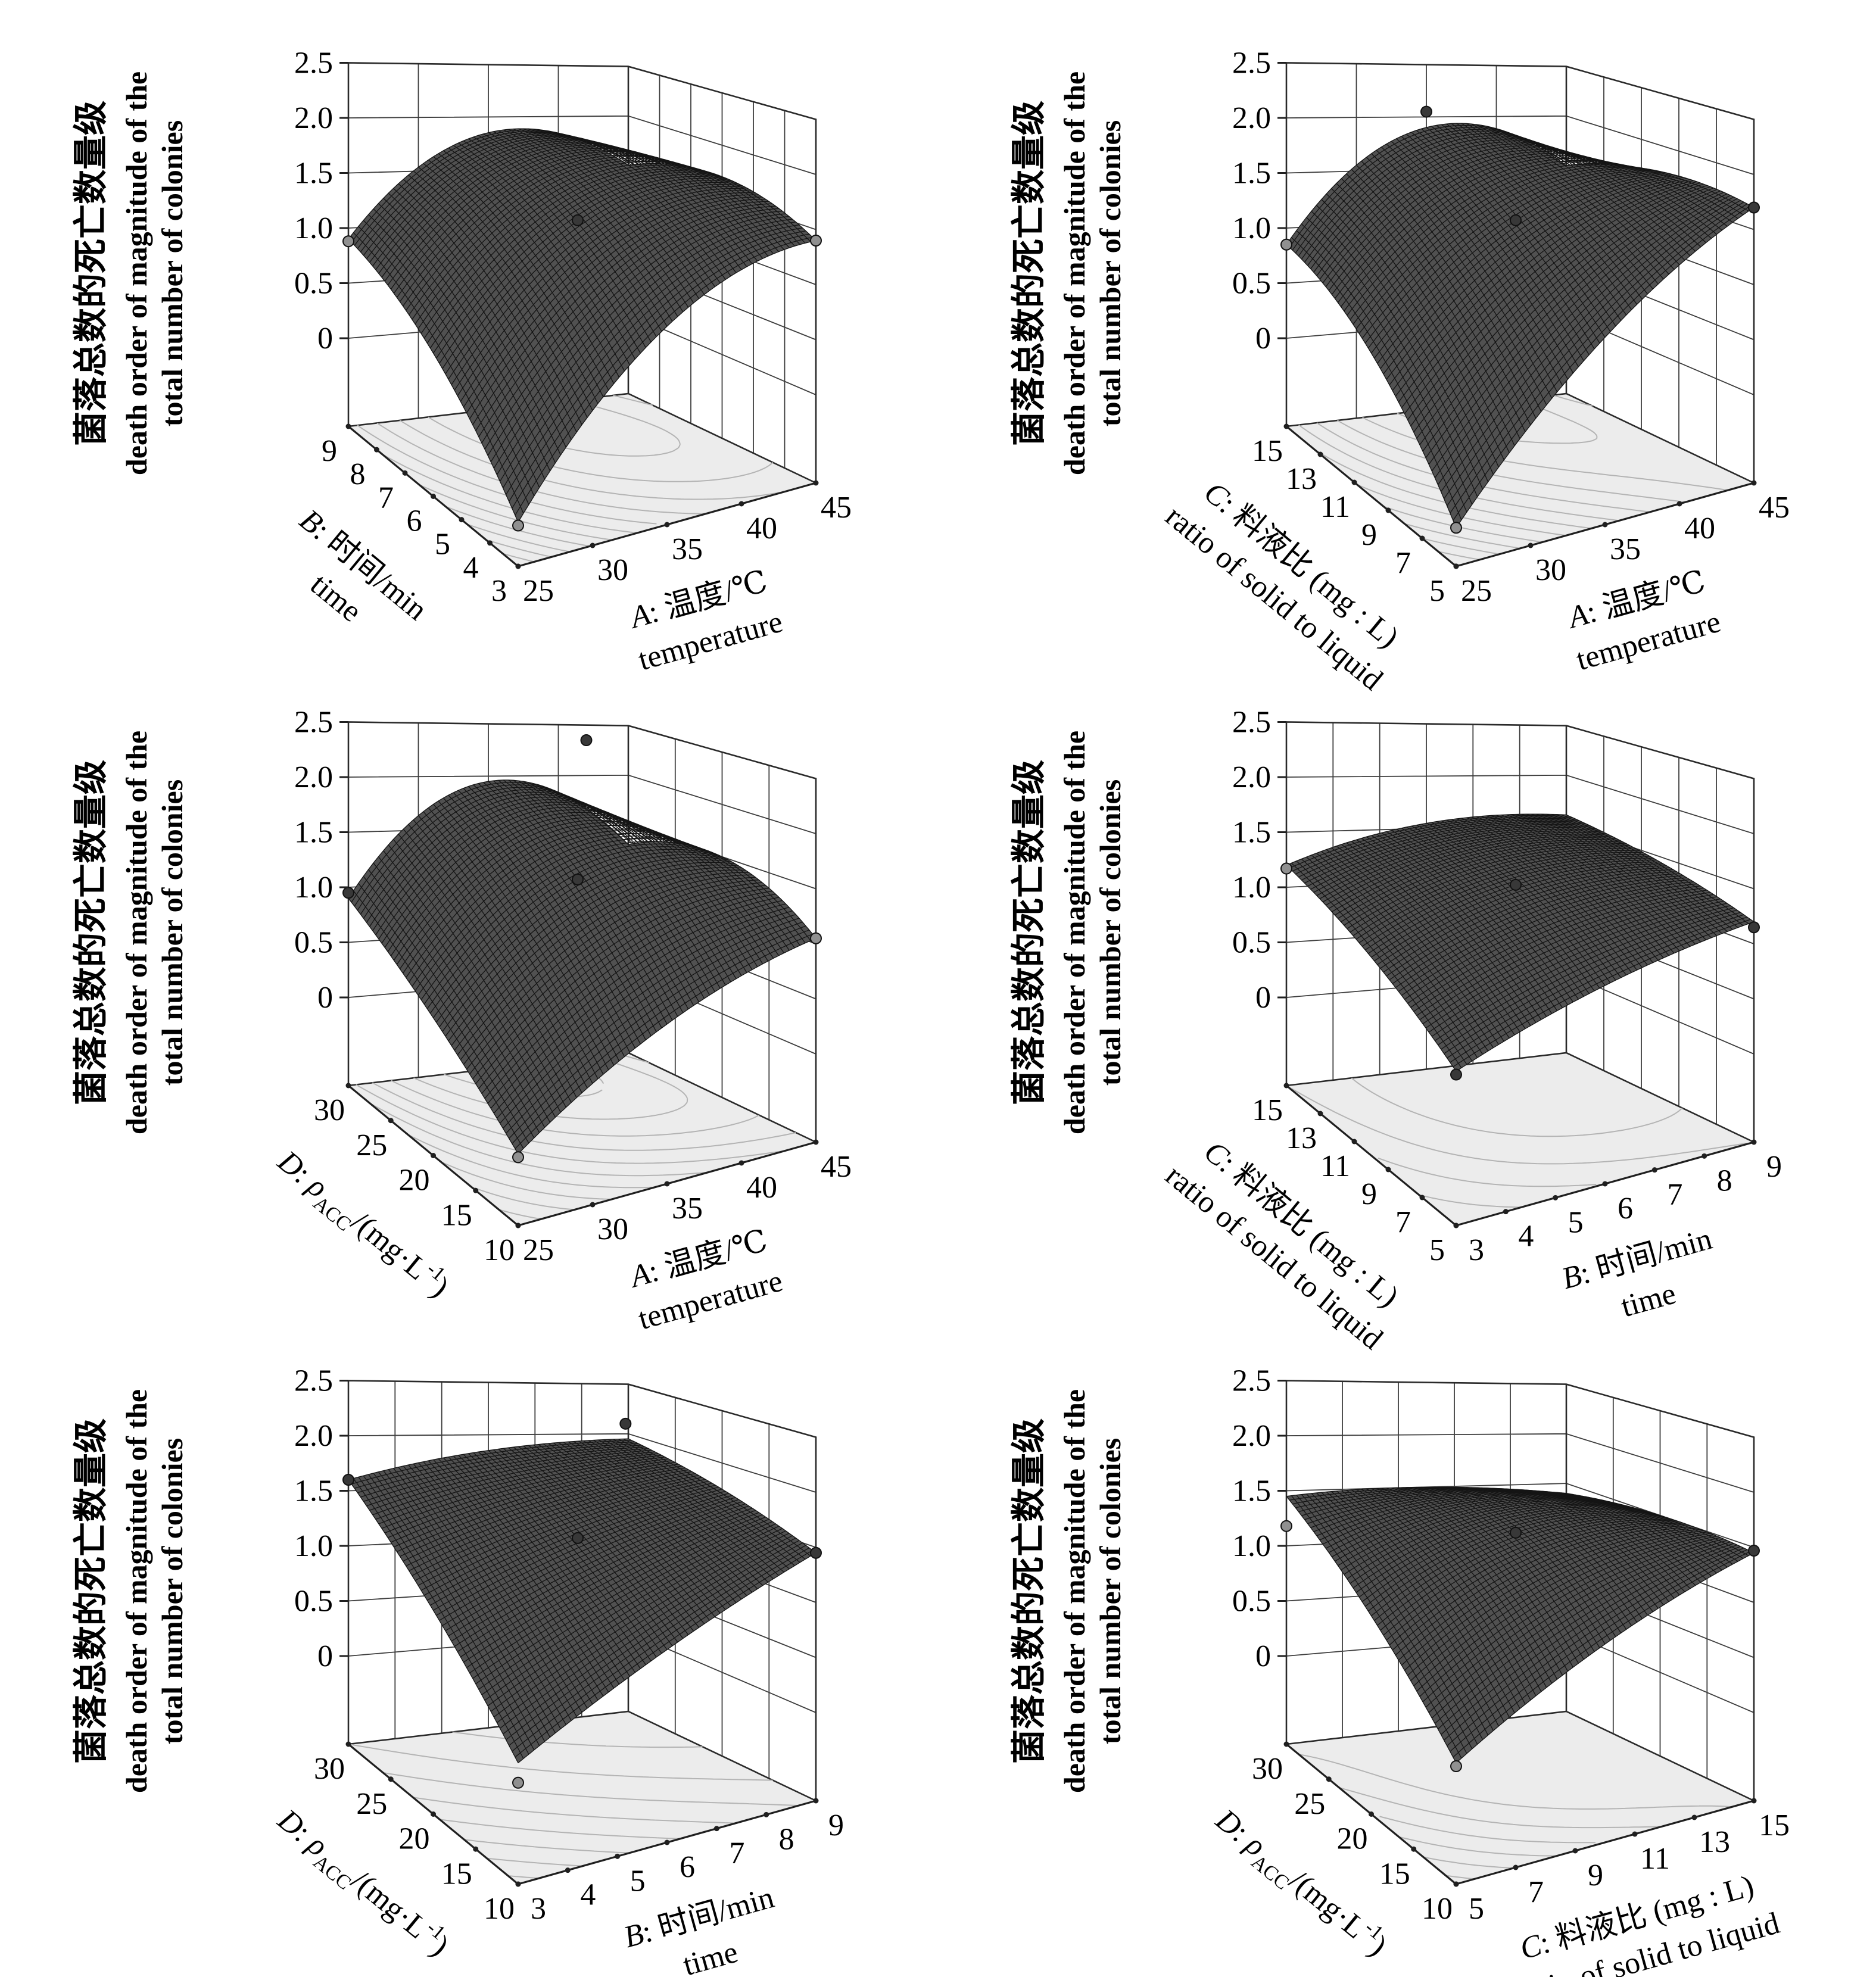 The image size is (1876, 1977). I want to click on x-tick-label: 13, so click(1714, 1842).